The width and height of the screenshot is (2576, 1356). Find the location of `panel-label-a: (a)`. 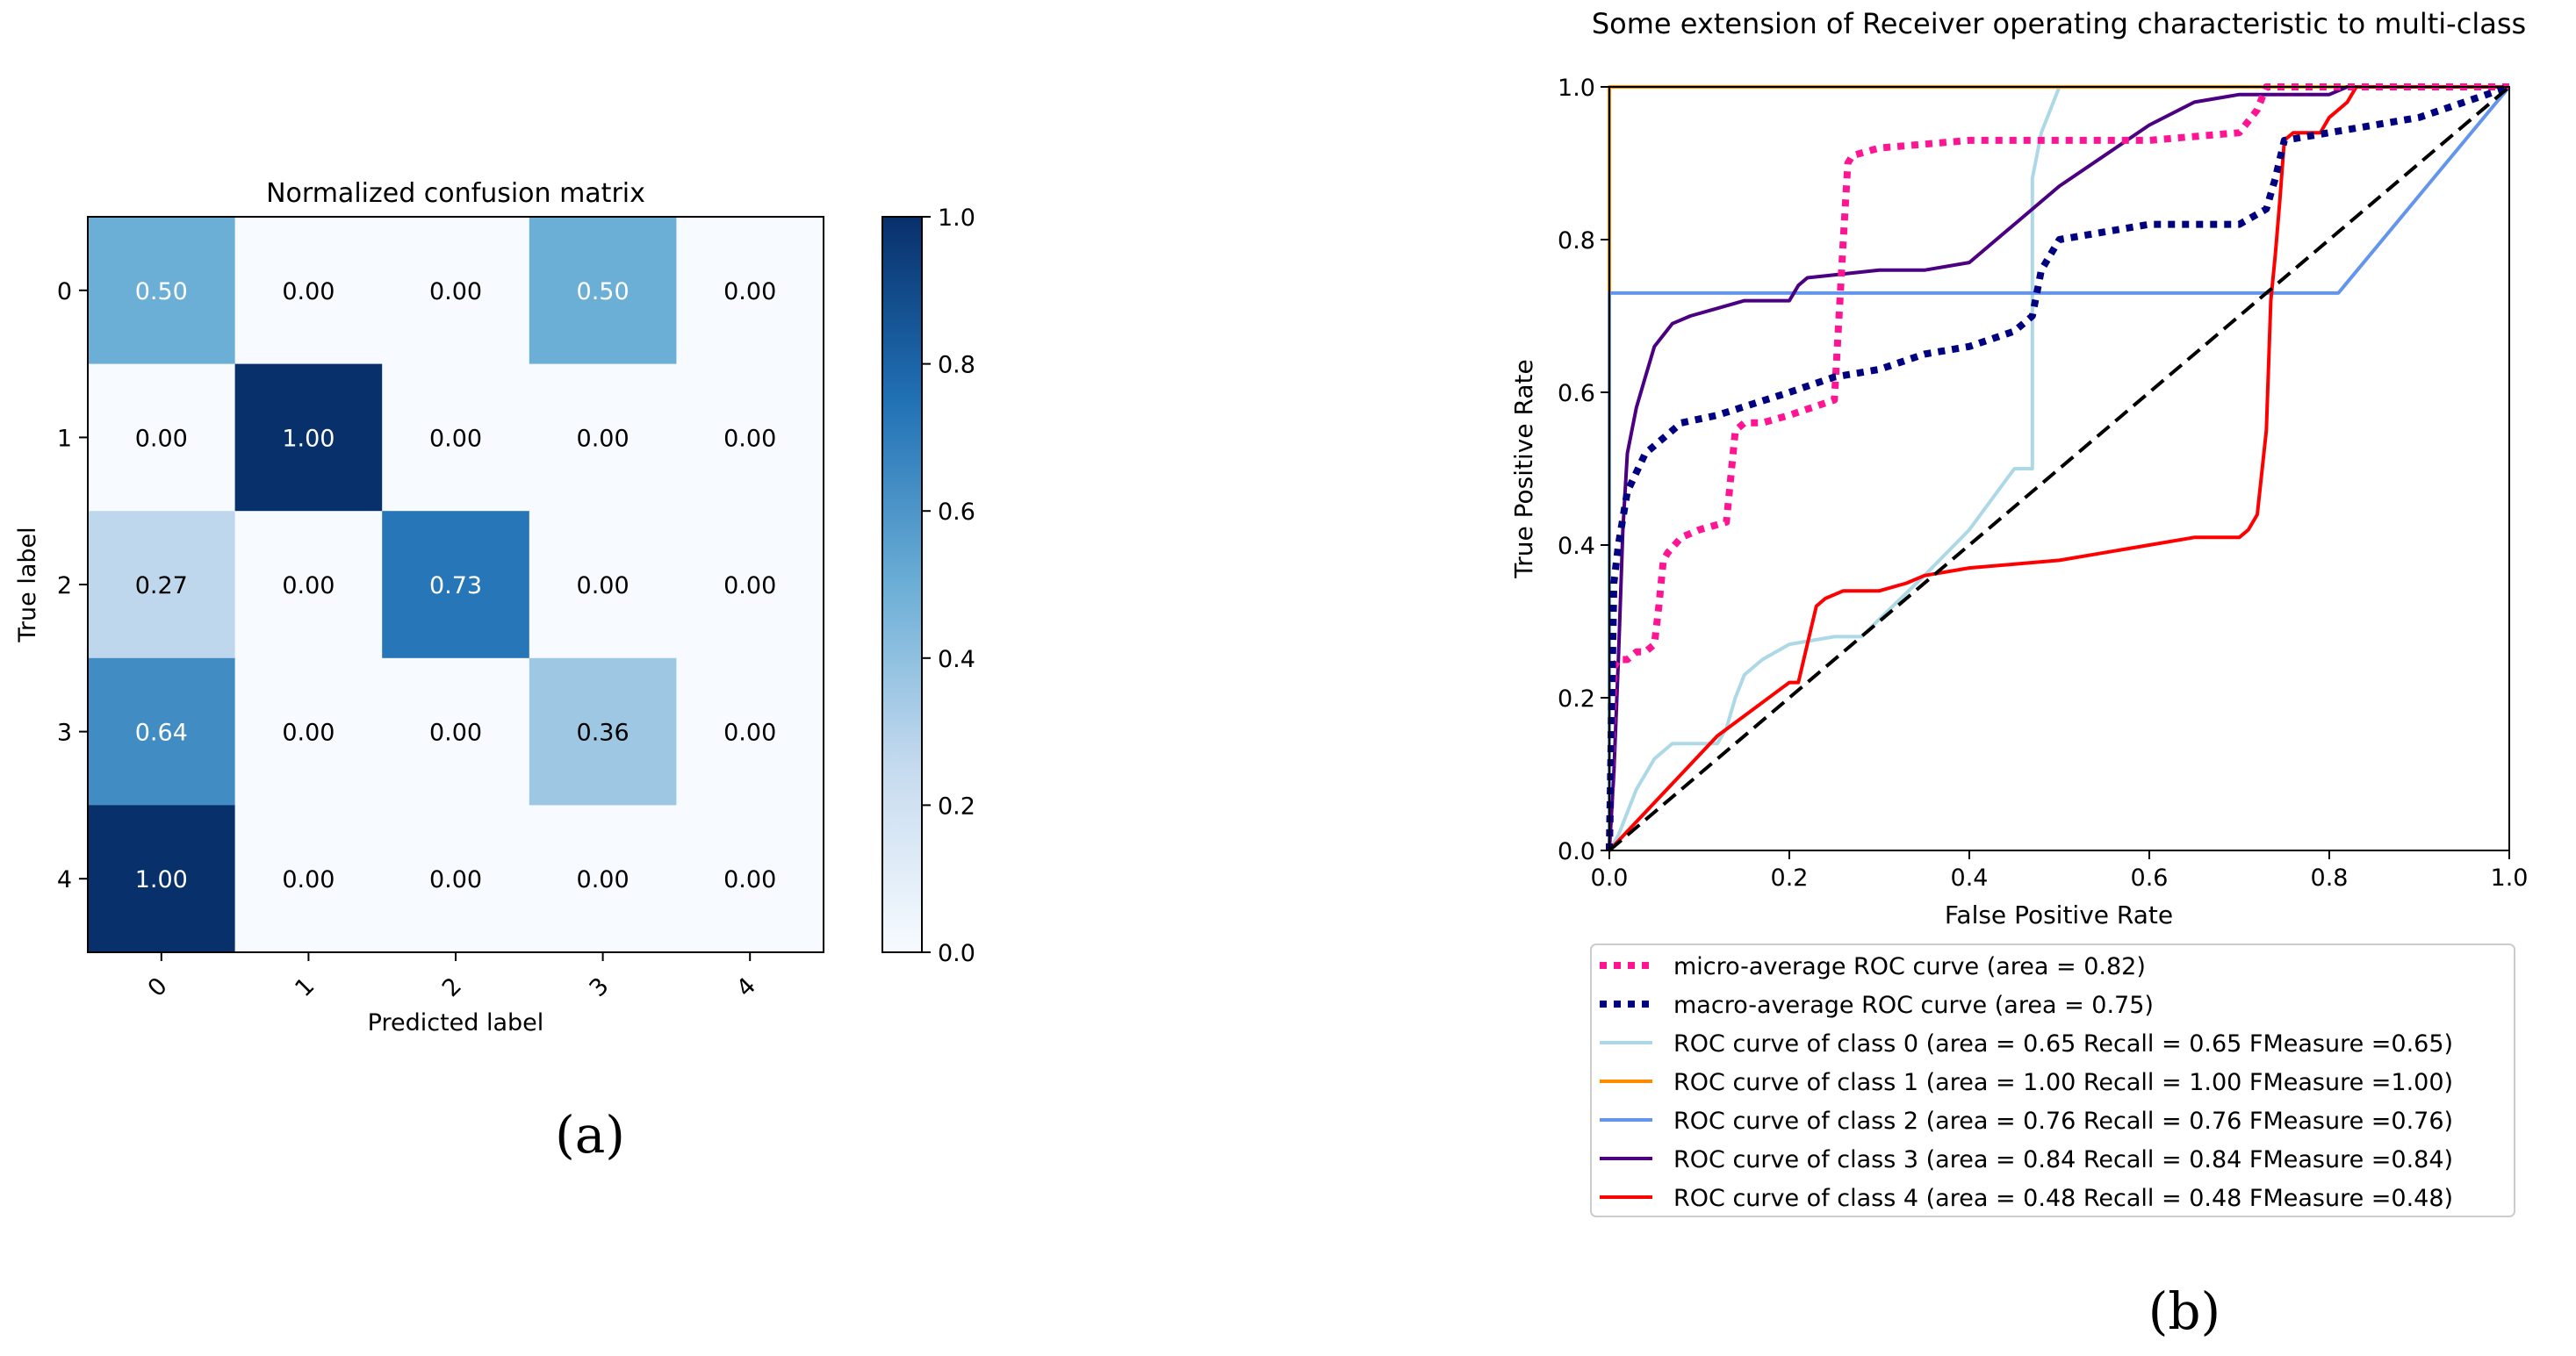

panel-label-a: (a) is located at coordinates (590, 1135).